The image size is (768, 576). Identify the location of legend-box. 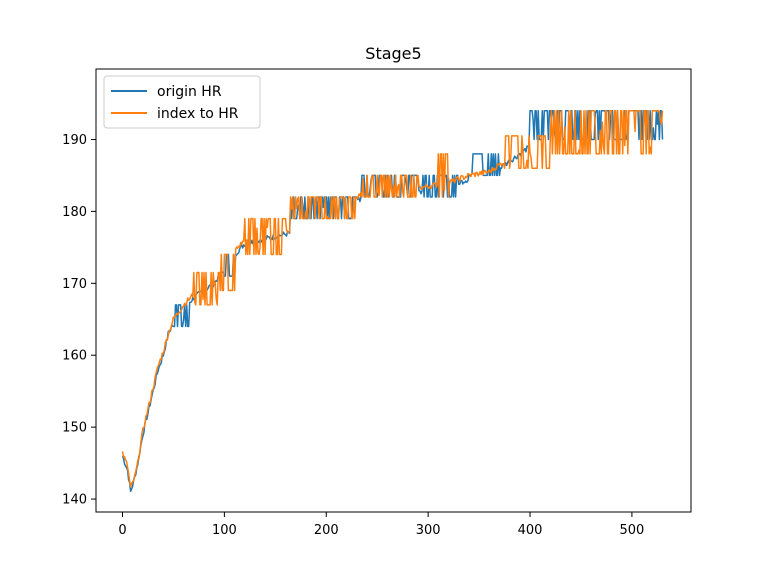
(182, 102).